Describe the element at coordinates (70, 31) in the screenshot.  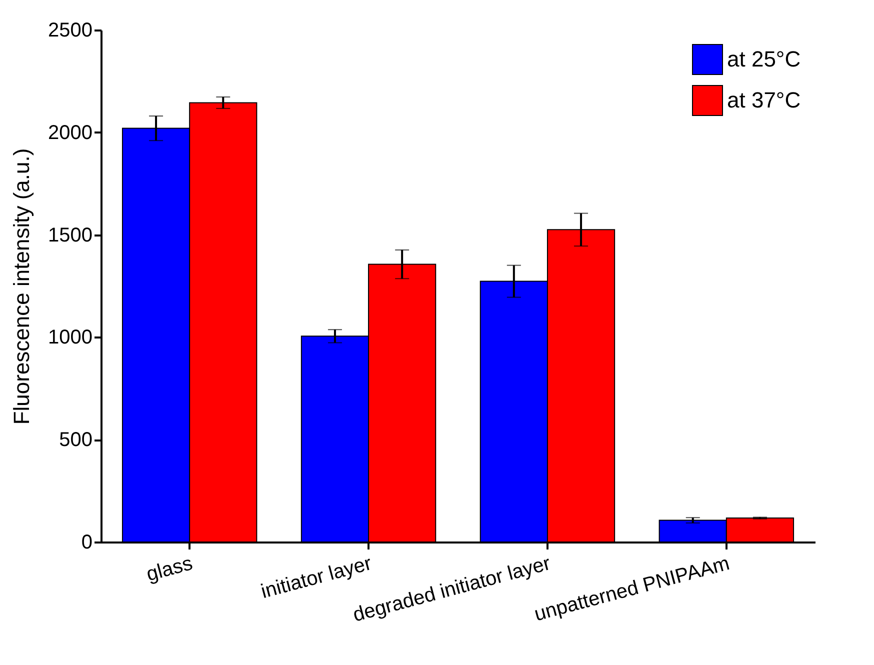
I see `y-tick-label: 2500` at that location.